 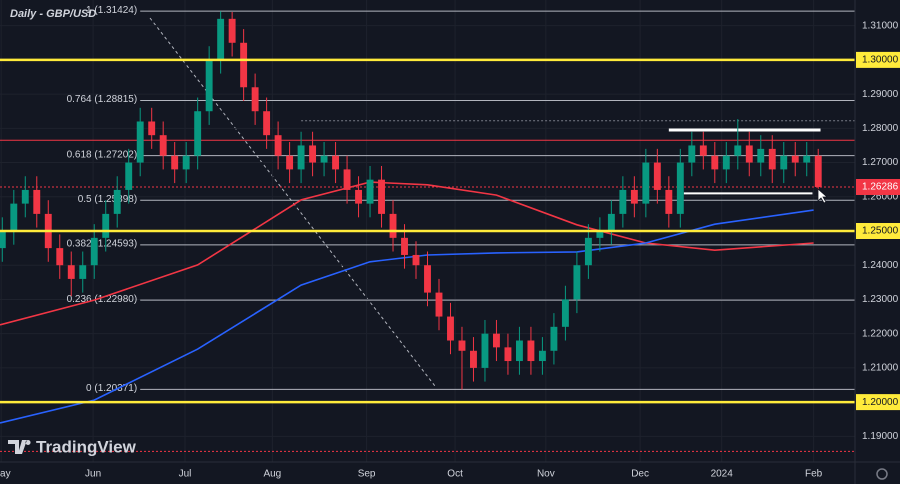 I want to click on x-tick-label: Nov, so click(x=546, y=474).